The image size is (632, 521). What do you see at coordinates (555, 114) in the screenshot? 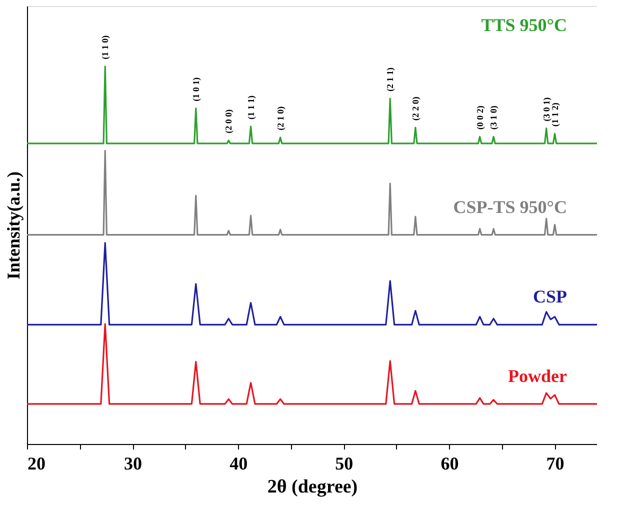
I see `annotation: (1 1 2)` at bounding box center [555, 114].